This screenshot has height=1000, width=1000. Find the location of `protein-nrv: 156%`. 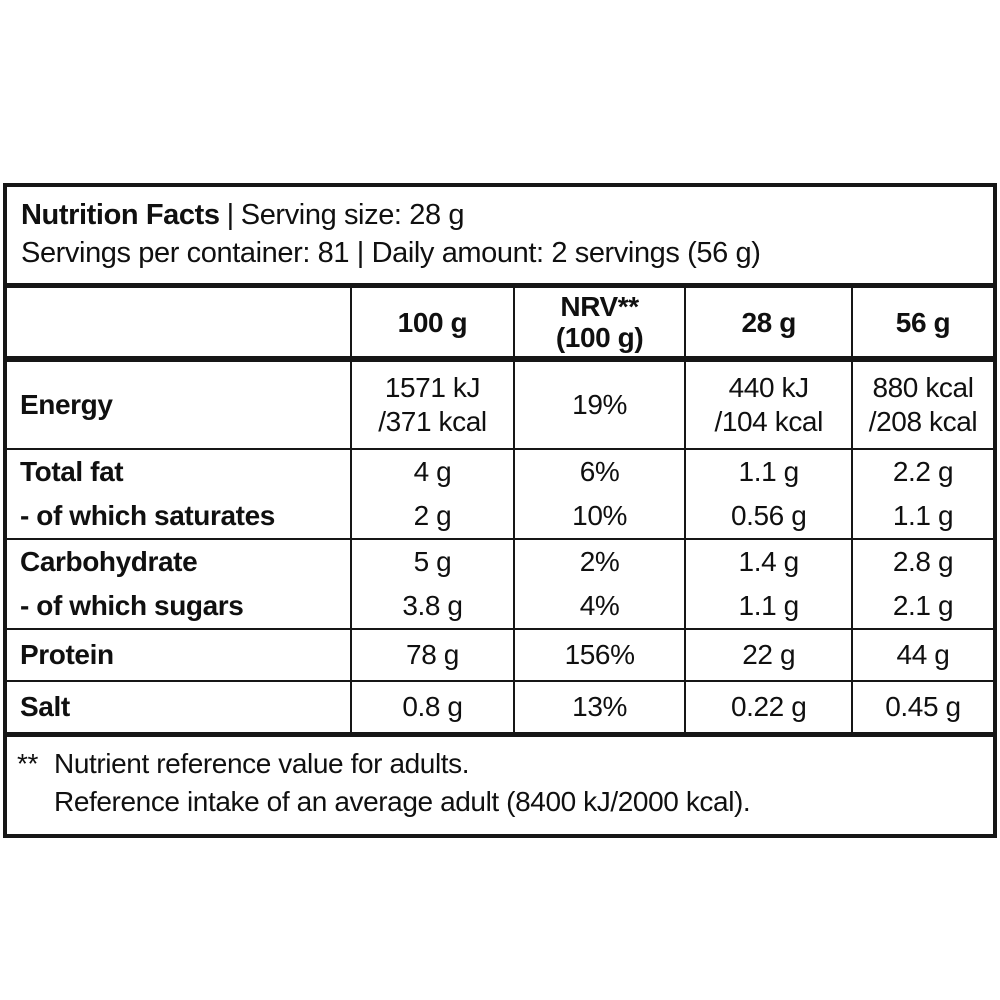

protein-nrv: 156% is located at coordinates (598, 655).